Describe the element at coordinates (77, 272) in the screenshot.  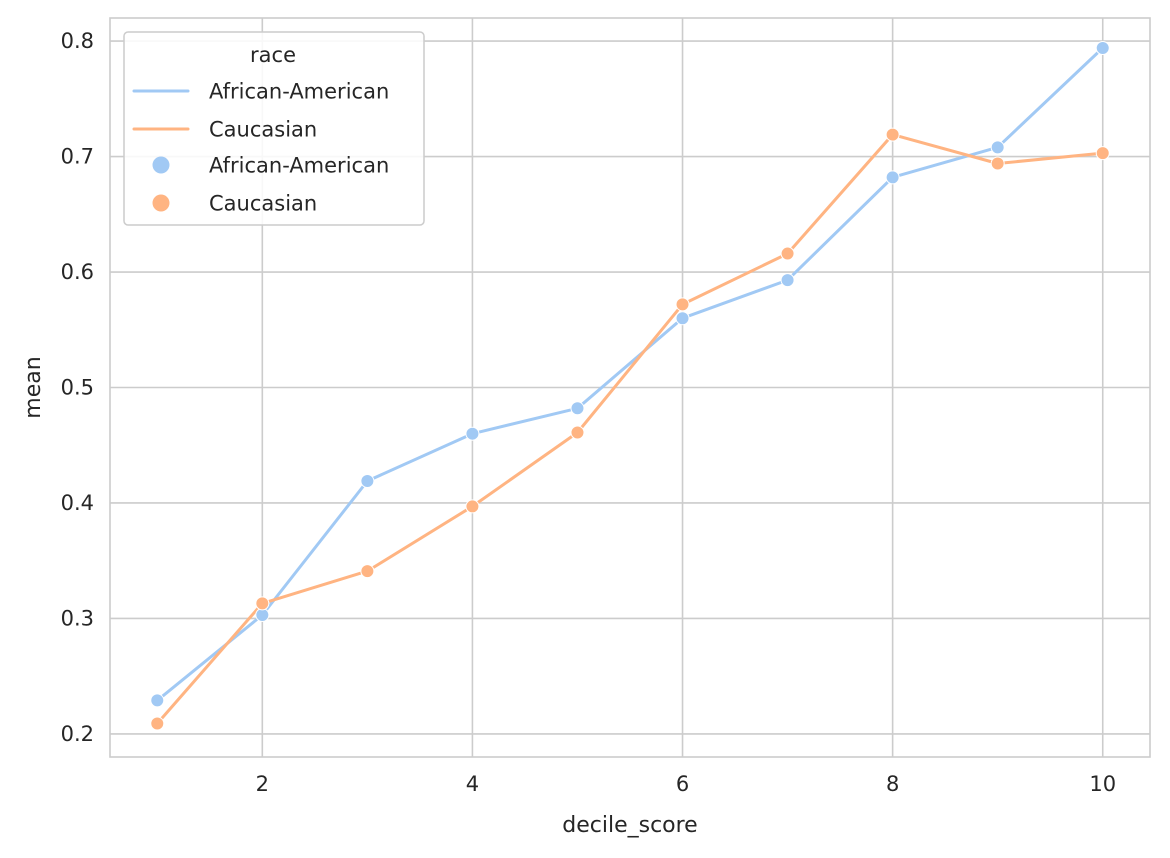
I see `y-tick-label: 0.6` at that location.